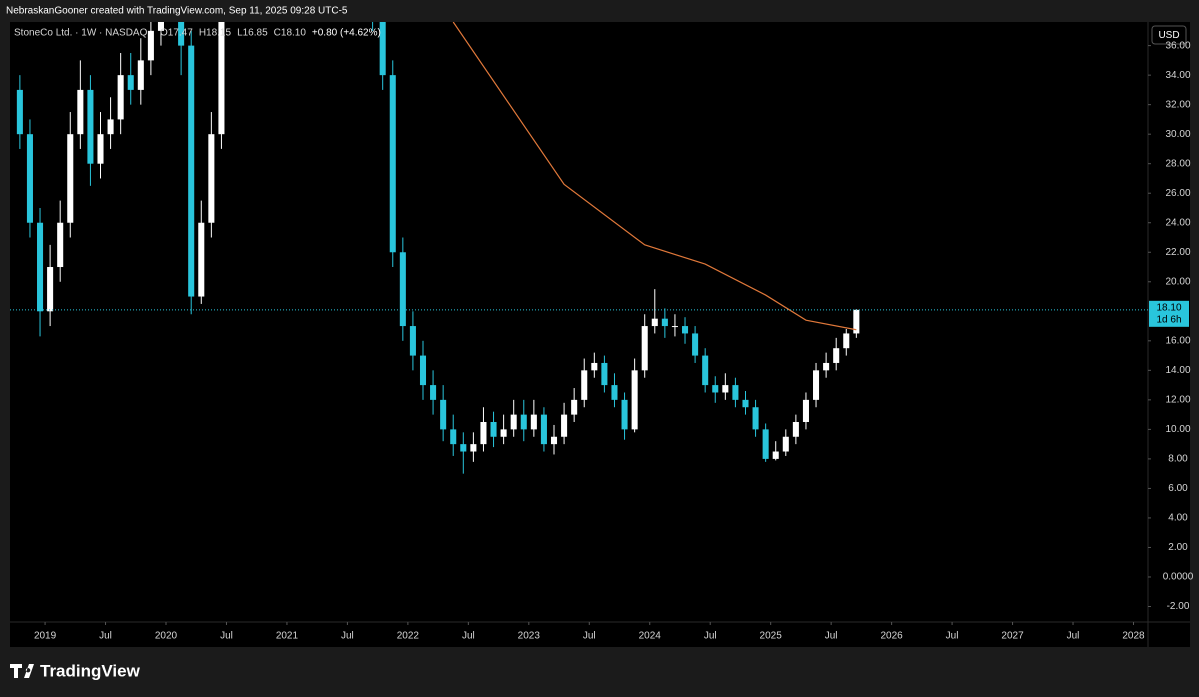  What do you see at coordinates (1168, 319) in the screenshot?
I see `price-tag-countdown: 1d 6h` at bounding box center [1168, 319].